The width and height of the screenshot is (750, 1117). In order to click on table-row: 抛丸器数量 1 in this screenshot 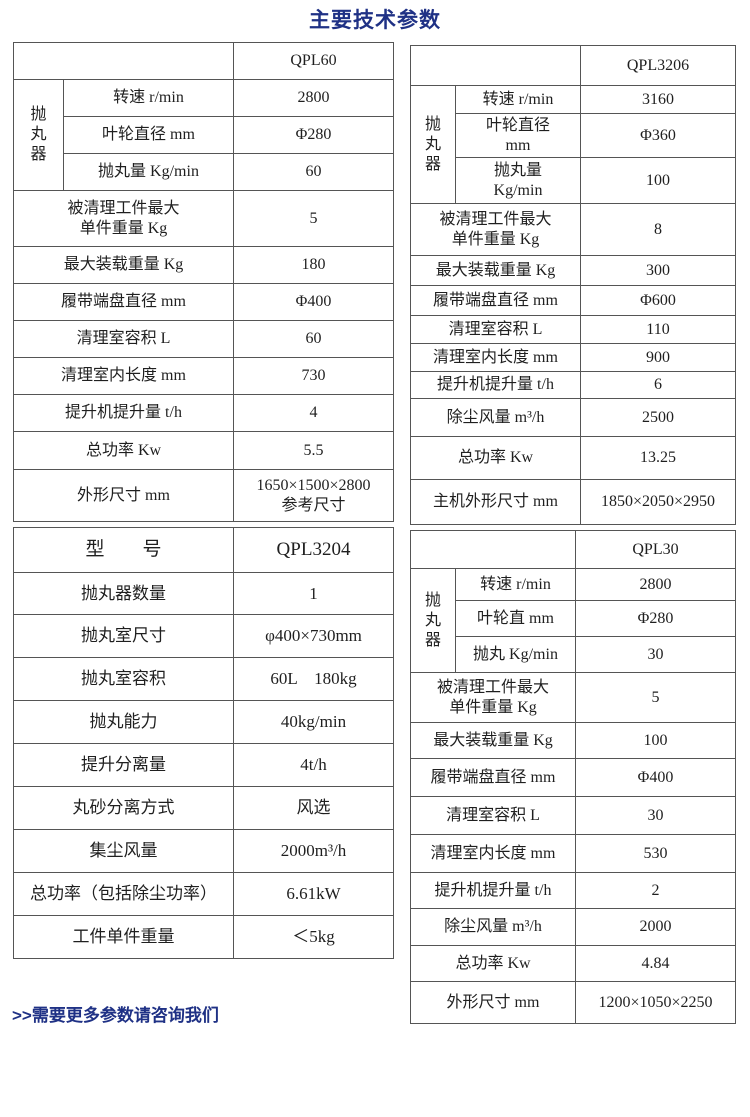, I will do `click(203, 593)`.